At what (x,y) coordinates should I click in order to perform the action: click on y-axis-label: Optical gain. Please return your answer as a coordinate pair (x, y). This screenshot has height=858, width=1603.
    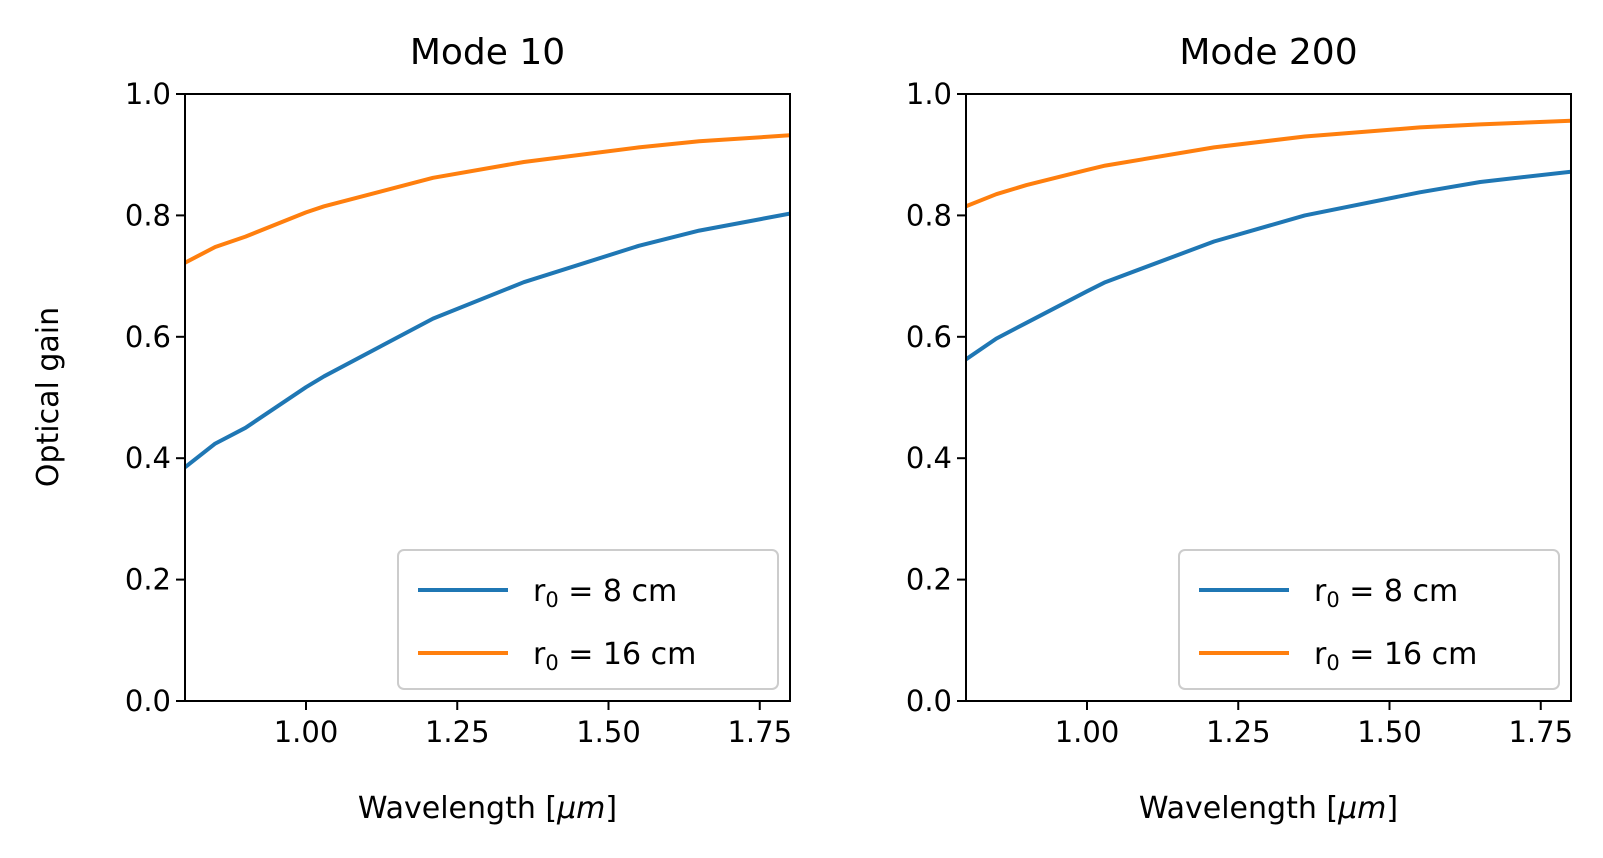
    Looking at the image, I should click on (48, 397).